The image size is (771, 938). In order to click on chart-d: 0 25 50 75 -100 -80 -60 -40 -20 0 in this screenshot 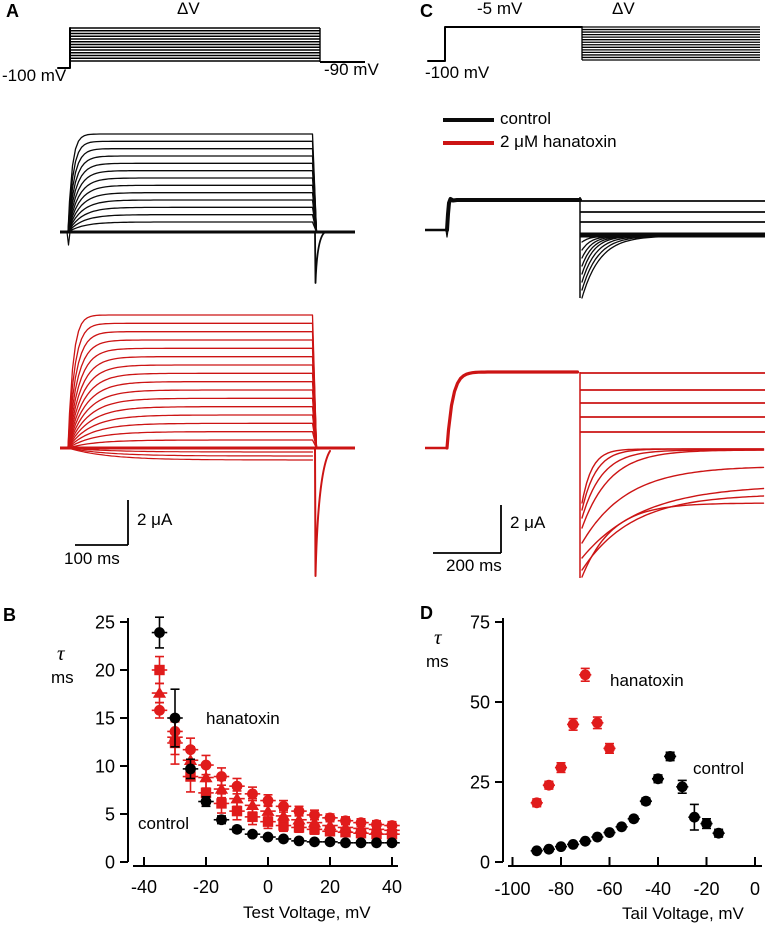, I will do `click(616, 756)`.